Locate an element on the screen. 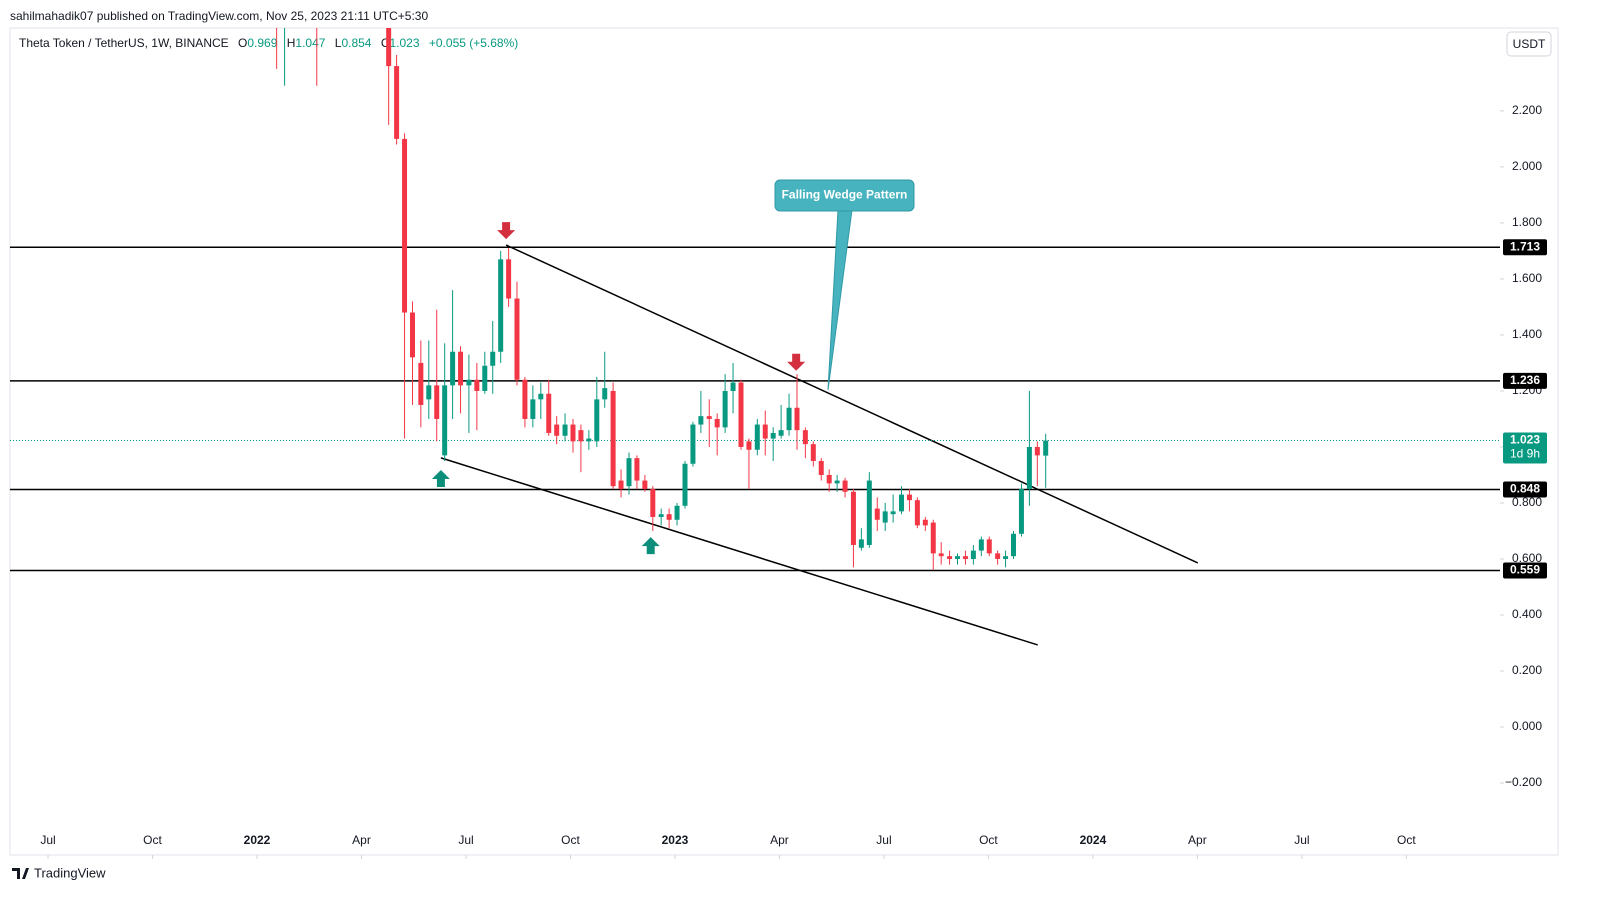 Image resolution: width=1600 pixels, height=909 pixels. callout-tail is located at coordinates (840, 300).